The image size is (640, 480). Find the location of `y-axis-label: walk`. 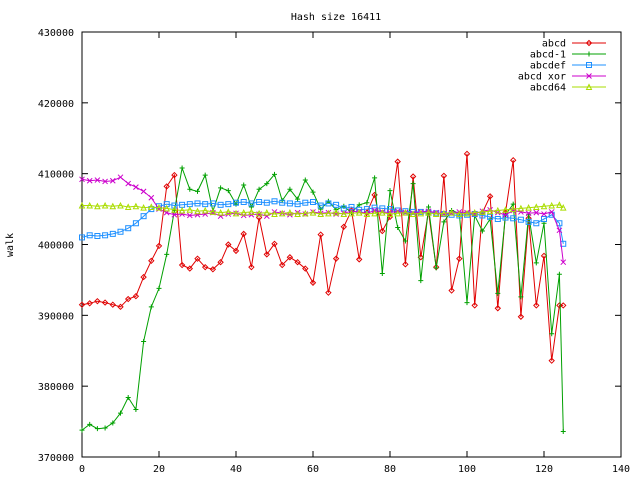

y-axis-label: walk is located at coordinates (10, 245).